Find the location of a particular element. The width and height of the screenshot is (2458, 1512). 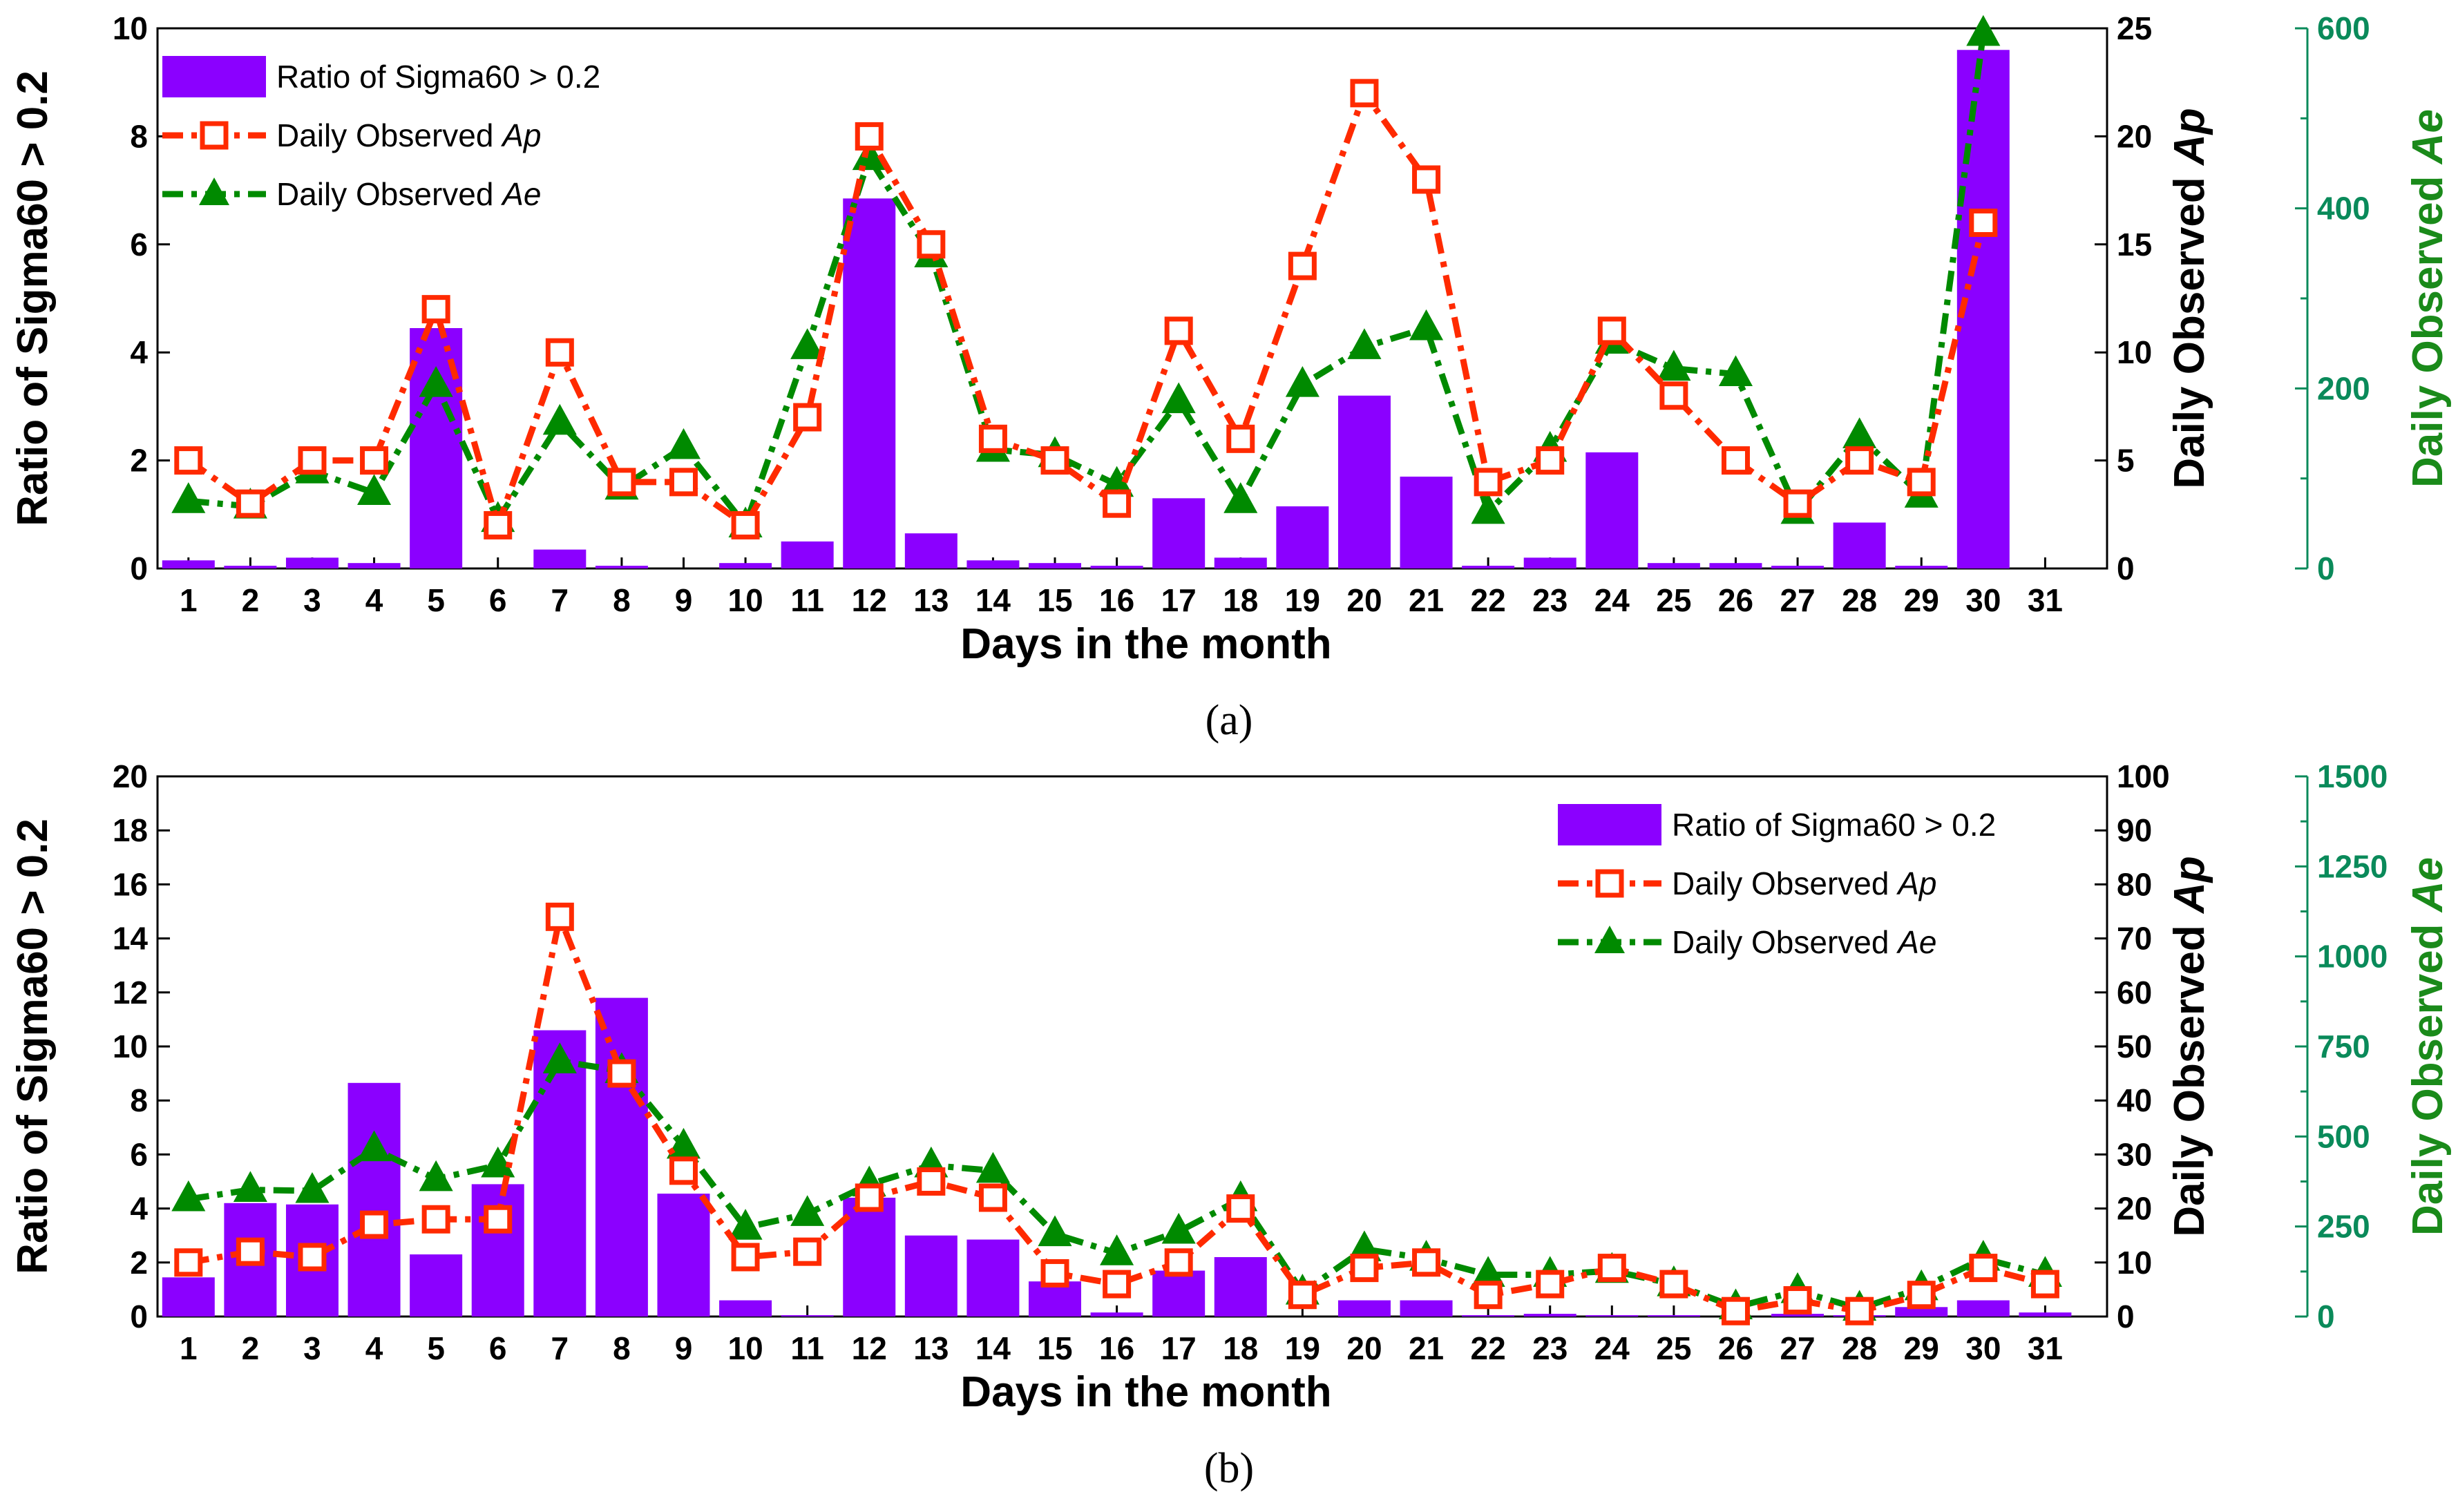

legend-triangle-marker is located at coordinates (1609, 939).